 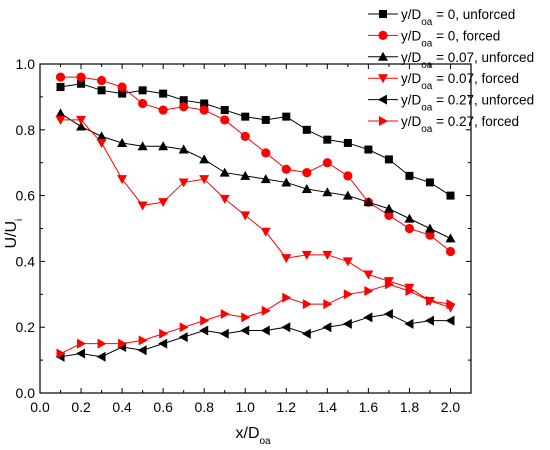 I want to click on x-tick-label: 1.6, so click(x=369, y=407).